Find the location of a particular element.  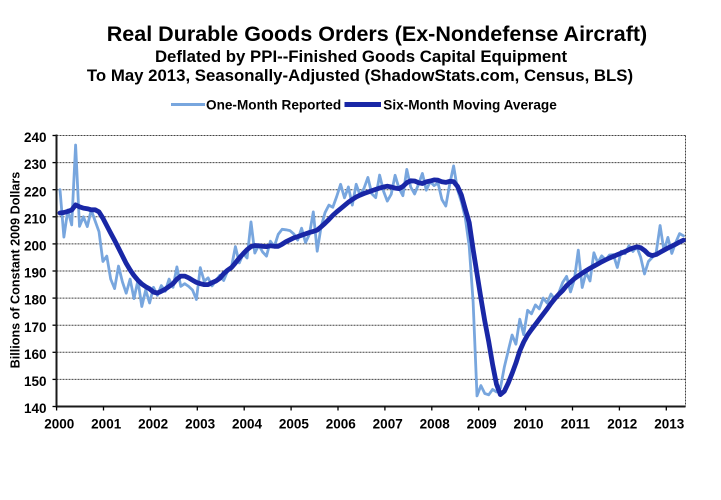

svg-text: 150 is located at coordinates (35, 381).